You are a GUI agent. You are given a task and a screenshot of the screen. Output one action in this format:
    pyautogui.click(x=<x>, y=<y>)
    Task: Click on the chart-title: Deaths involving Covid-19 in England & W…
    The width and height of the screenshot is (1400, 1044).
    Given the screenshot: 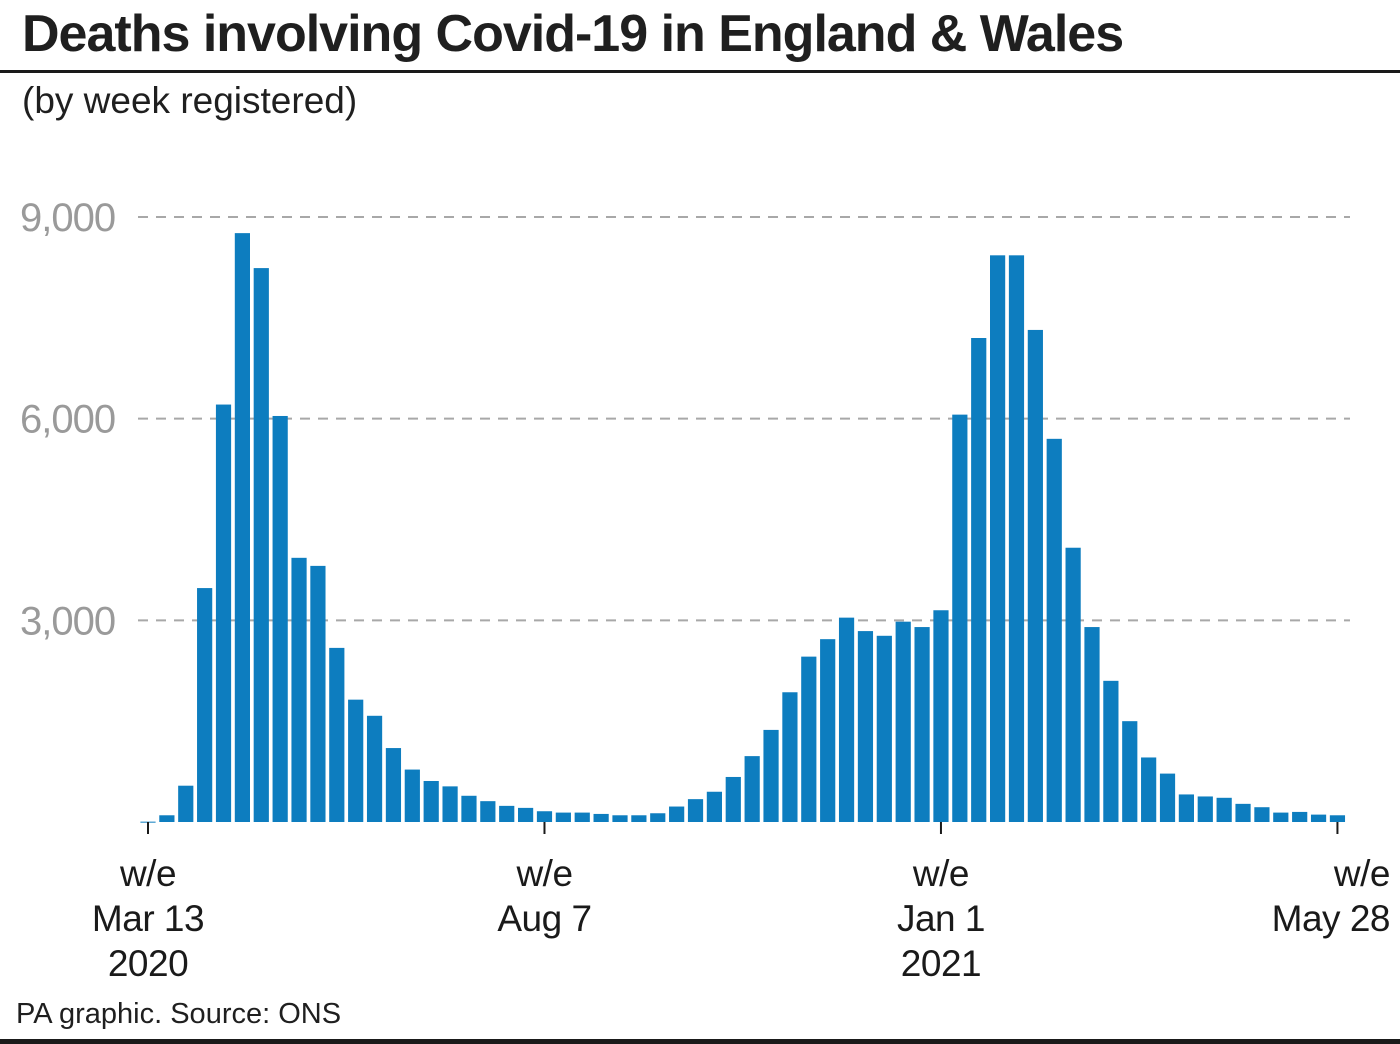 What is the action you would take?
    pyautogui.click(x=573, y=34)
    